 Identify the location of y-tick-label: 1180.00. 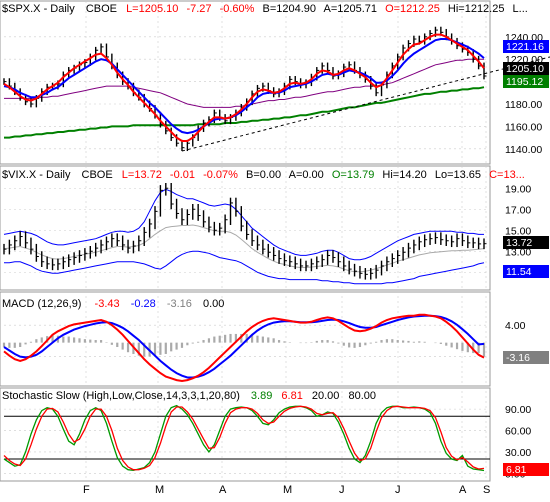
(523, 105).